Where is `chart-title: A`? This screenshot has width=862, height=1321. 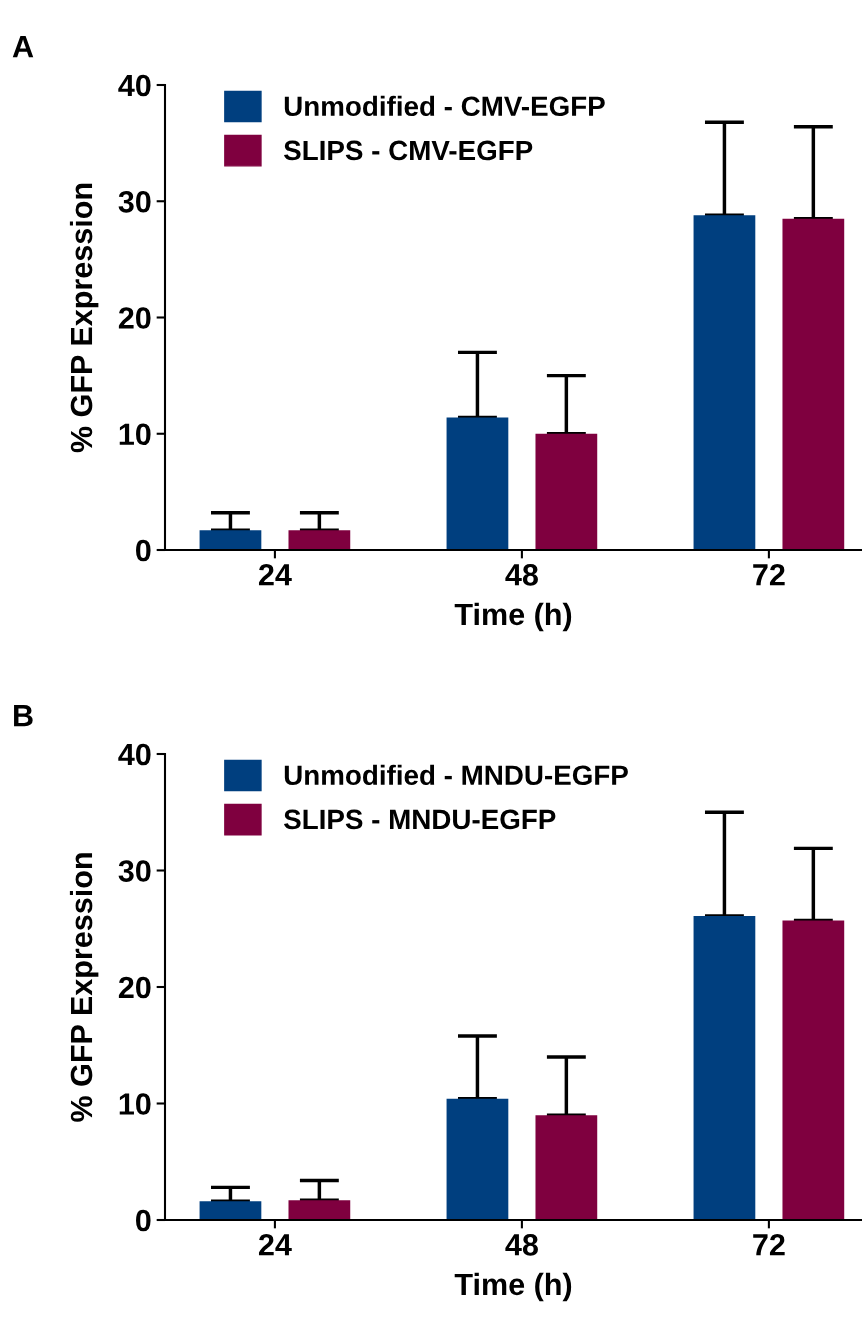 chart-title: A is located at coordinates (23, 47).